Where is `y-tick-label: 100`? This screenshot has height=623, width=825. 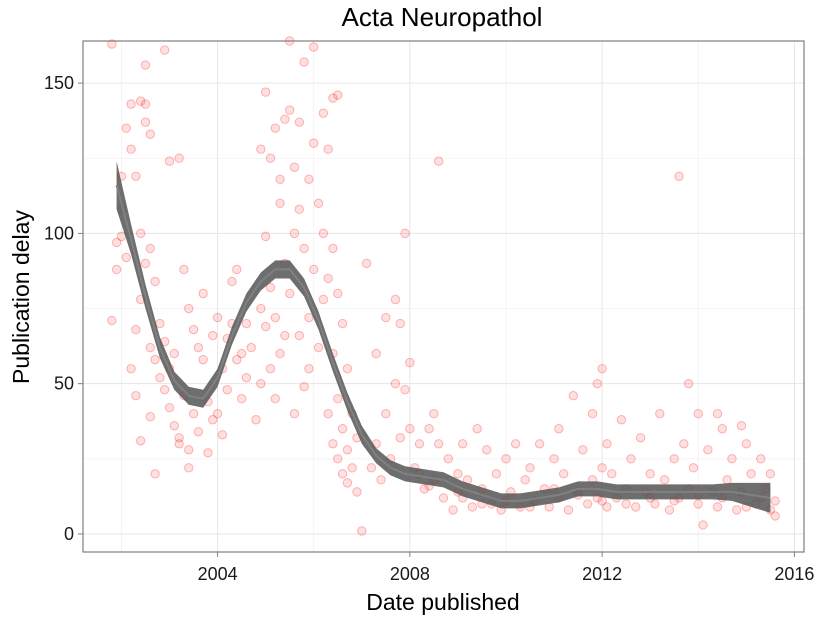
y-tick-label: 100 is located at coordinates (59, 233).